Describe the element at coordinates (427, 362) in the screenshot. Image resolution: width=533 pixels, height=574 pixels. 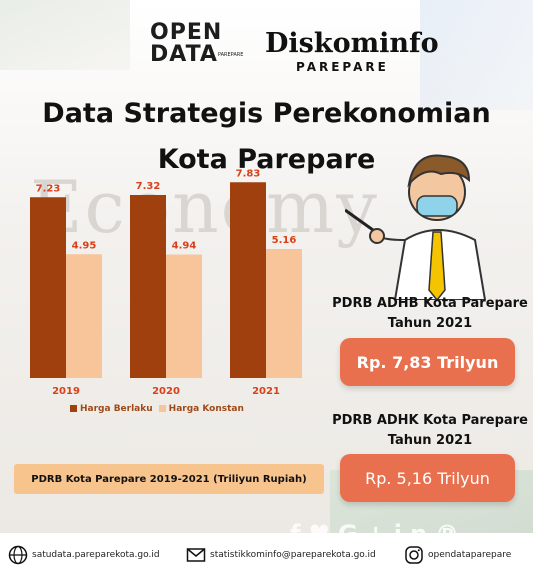
I see `kpi-adhb-value: Rp. 7,83 Trilyun` at that location.